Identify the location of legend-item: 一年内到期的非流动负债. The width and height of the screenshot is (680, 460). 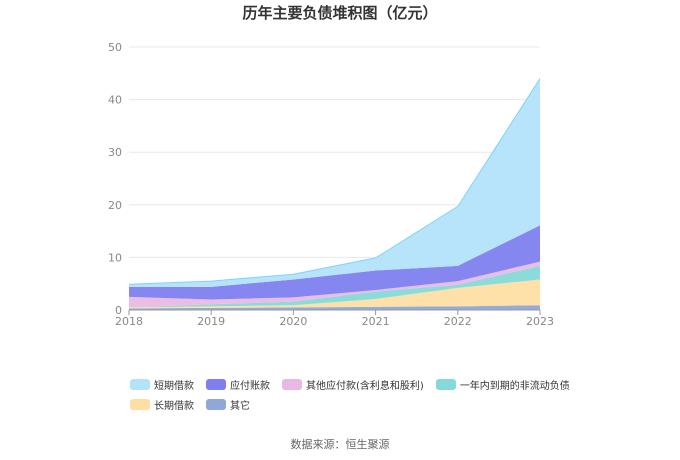
(502, 384).